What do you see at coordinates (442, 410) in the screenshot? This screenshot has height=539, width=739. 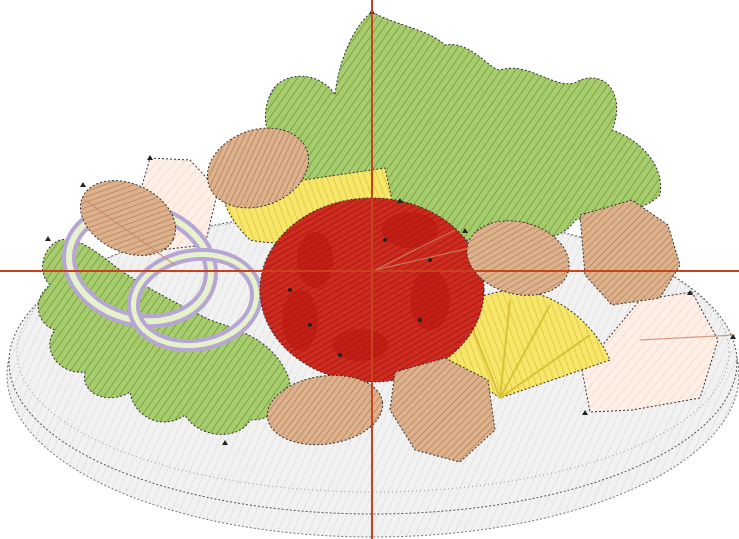 I see `mushroom-bottom-center` at bounding box center [442, 410].